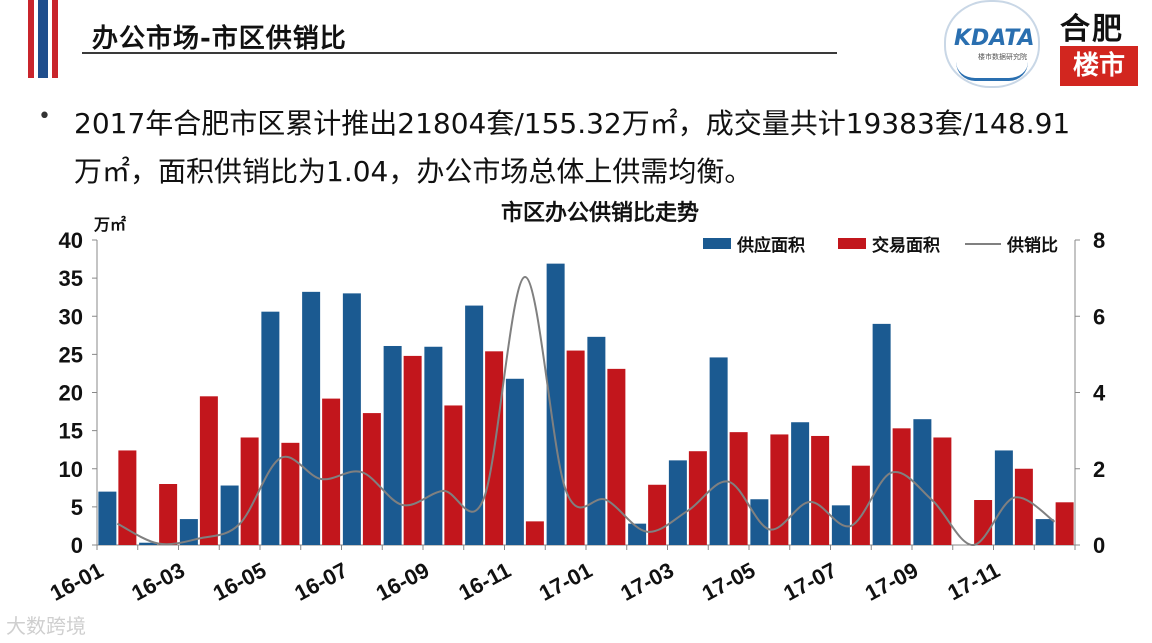  What do you see at coordinates (565, 581) in the screenshot?
I see `x-tick-label: 17-01` at bounding box center [565, 581].